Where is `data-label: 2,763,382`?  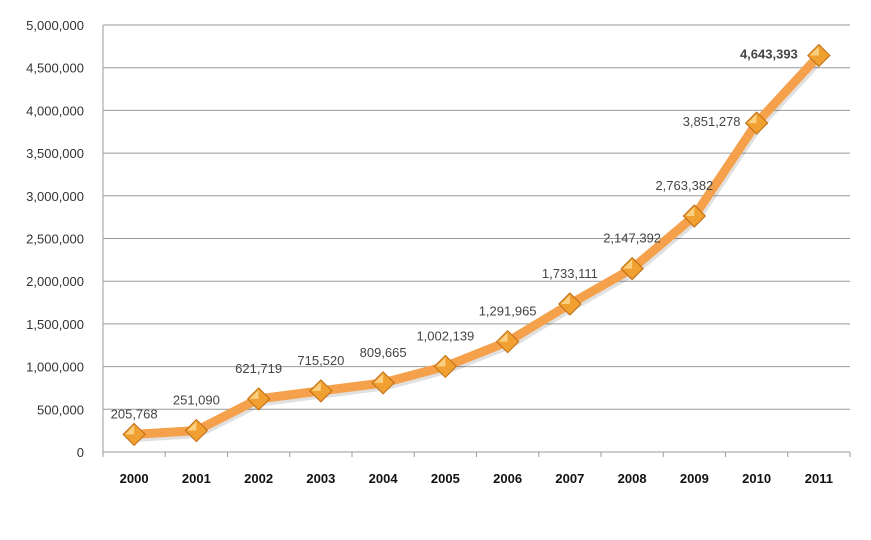
data-label: 2,763,382 is located at coordinates (684, 185).